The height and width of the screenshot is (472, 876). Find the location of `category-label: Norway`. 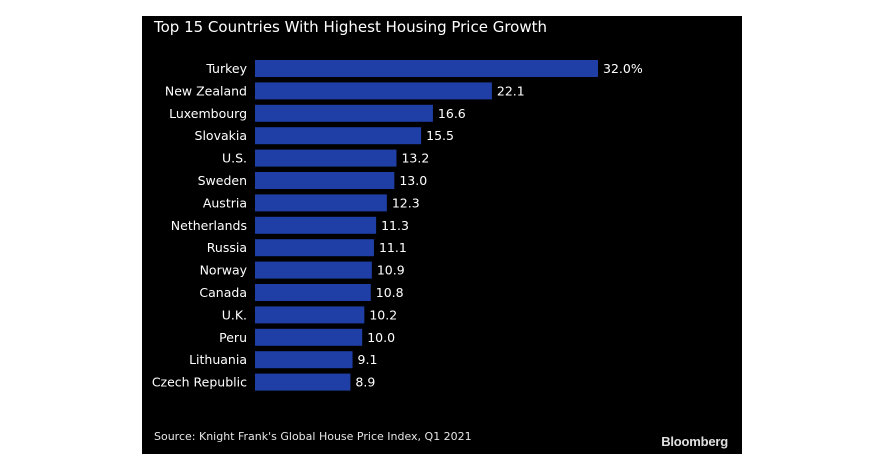

category-label: Norway is located at coordinates (224, 270).